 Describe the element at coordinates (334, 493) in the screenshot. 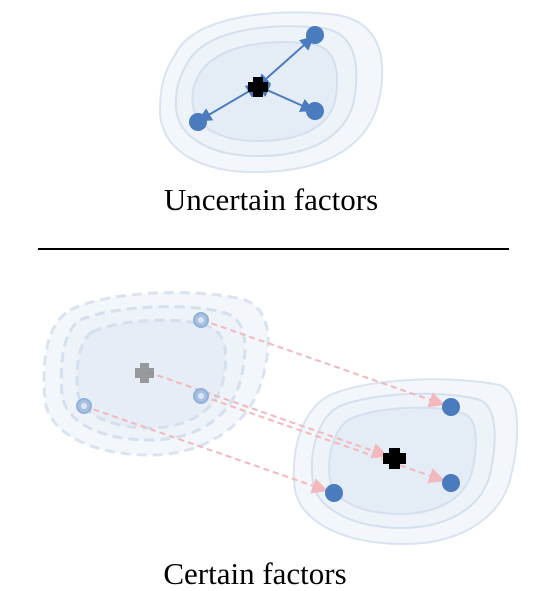

I see `target-point-left` at that location.